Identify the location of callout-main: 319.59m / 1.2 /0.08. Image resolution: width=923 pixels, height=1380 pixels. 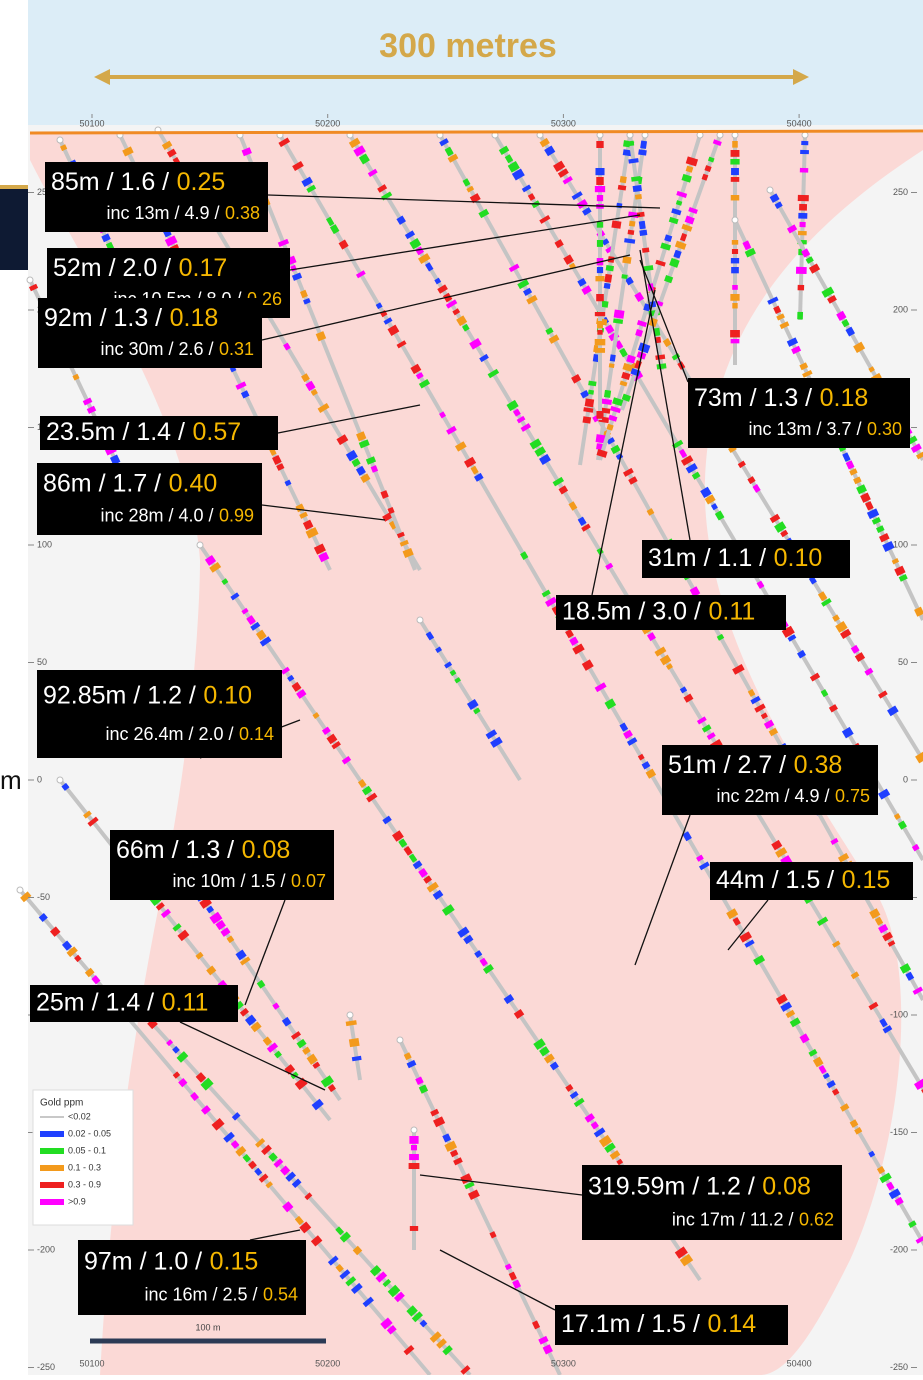
(699, 1186).